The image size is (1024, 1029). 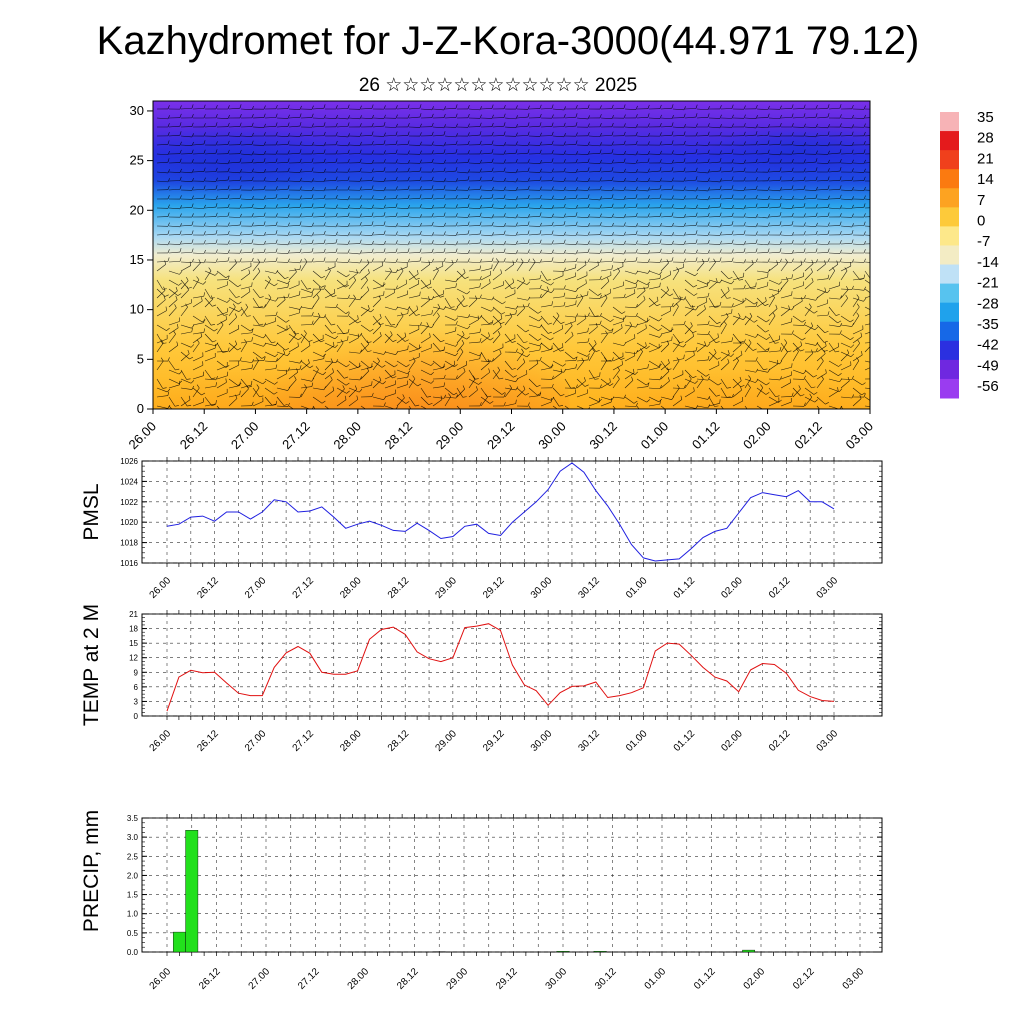 What do you see at coordinates (129, 461) in the screenshot?
I see `ytick-label: 1026` at bounding box center [129, 461].